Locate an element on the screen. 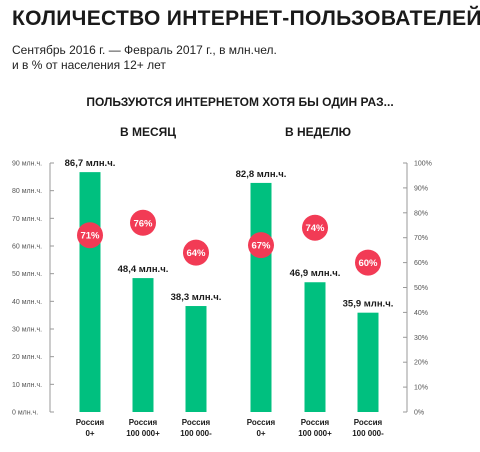  left-tick-label: 50 млн.ч. is located at coordinates (27, 274).